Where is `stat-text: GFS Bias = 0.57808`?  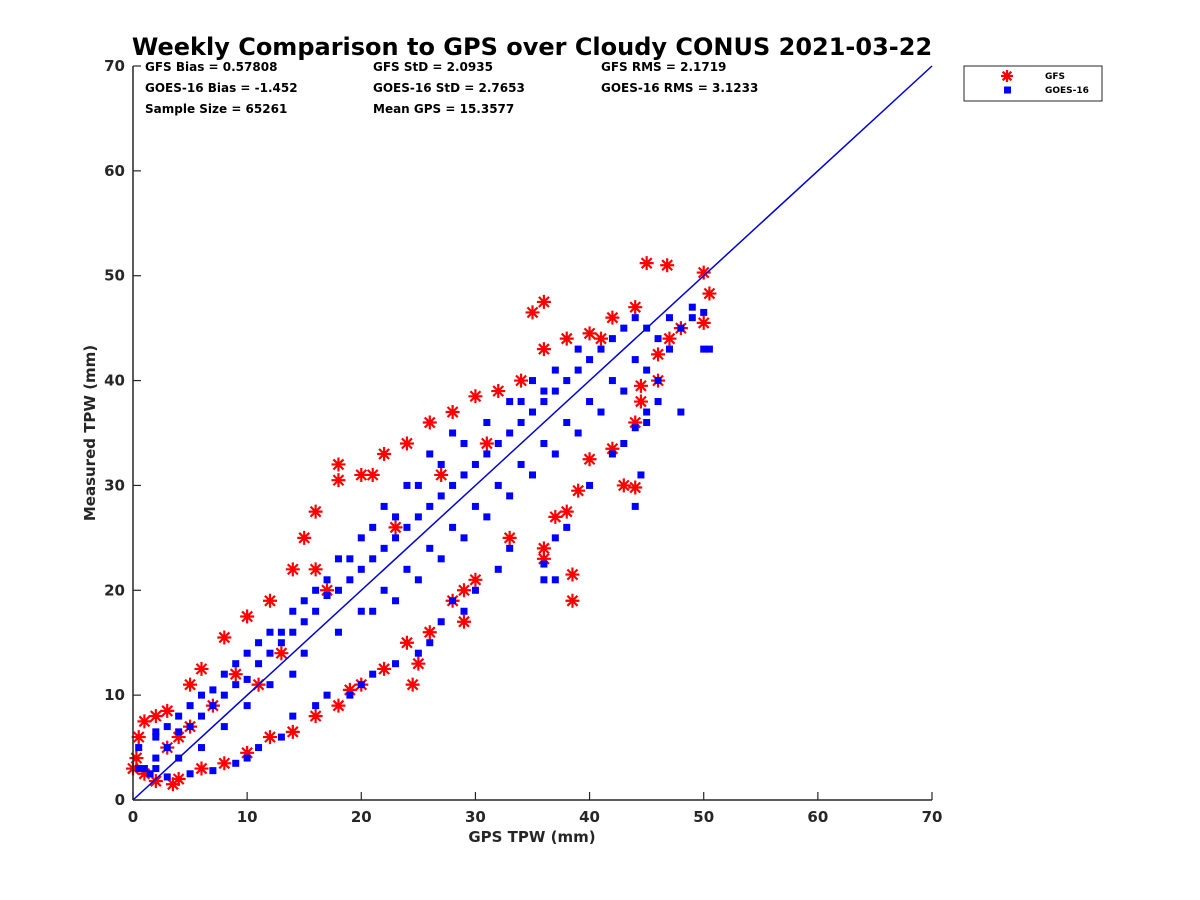 stat-text: GFS Bias = 0.57808 is located at coordinates (211, 67).